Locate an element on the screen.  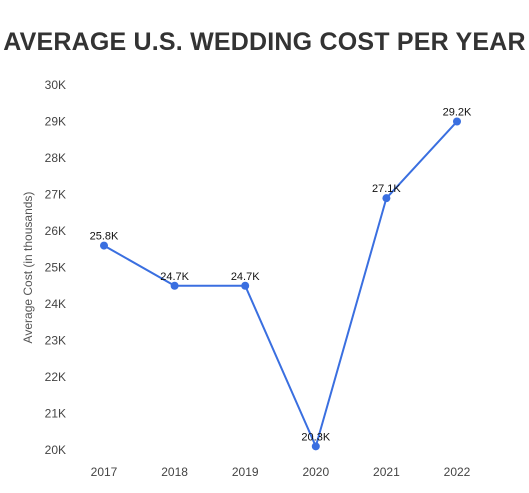
y-tick-label: 30K is located at coordinates (55, 85).